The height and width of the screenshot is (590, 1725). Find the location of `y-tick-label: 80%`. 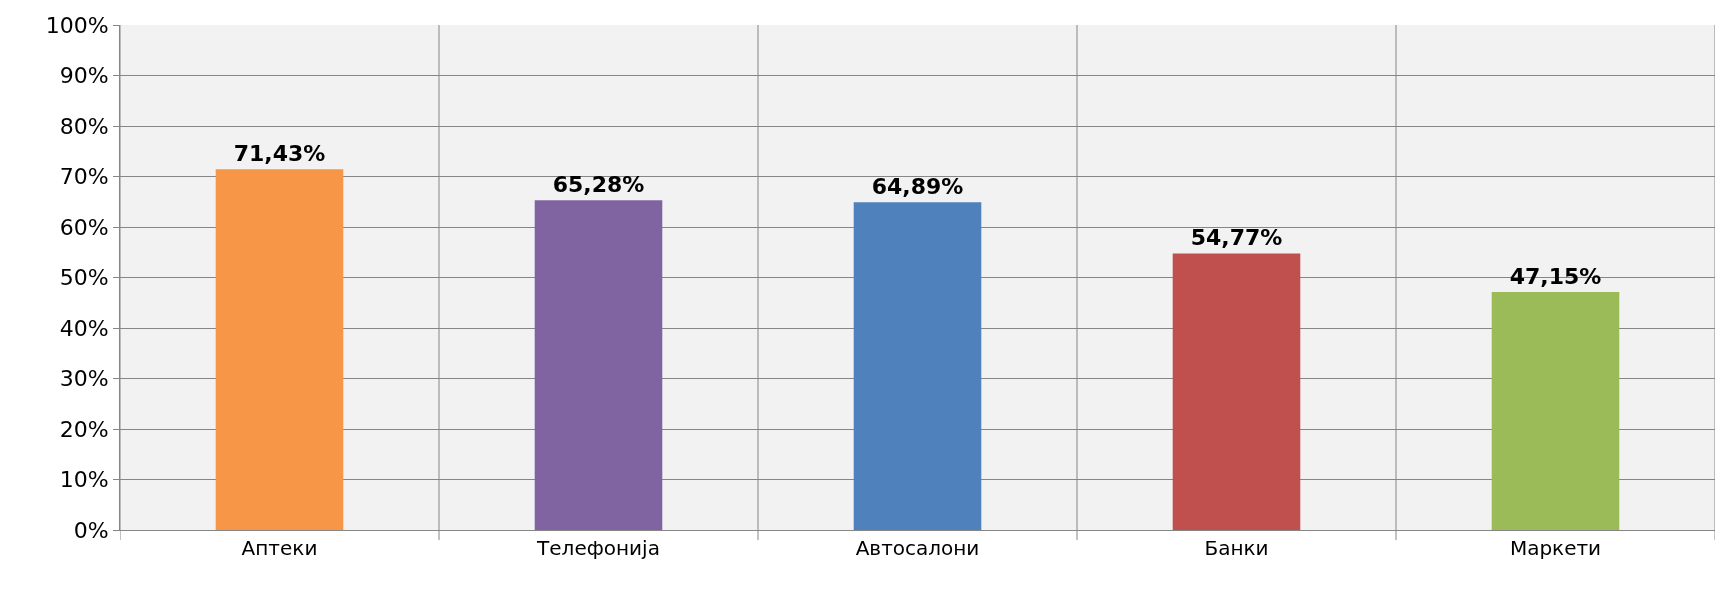

y-tick-label: 80% is located at coordinates (84, 126).